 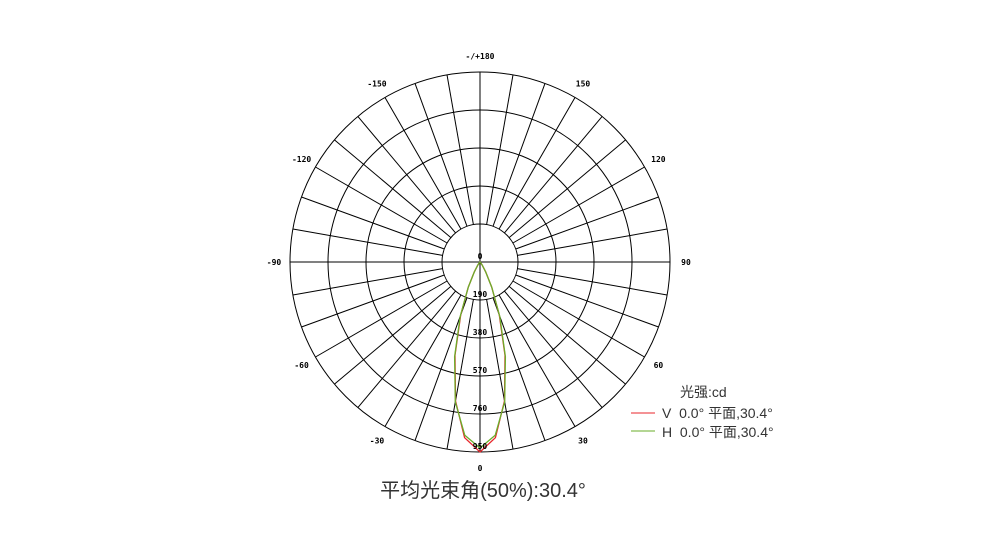 What do you see at coordinates (583, 440) in the screenshot?
I see `angle-tick-label: 30` at bounding box center [583, 440].